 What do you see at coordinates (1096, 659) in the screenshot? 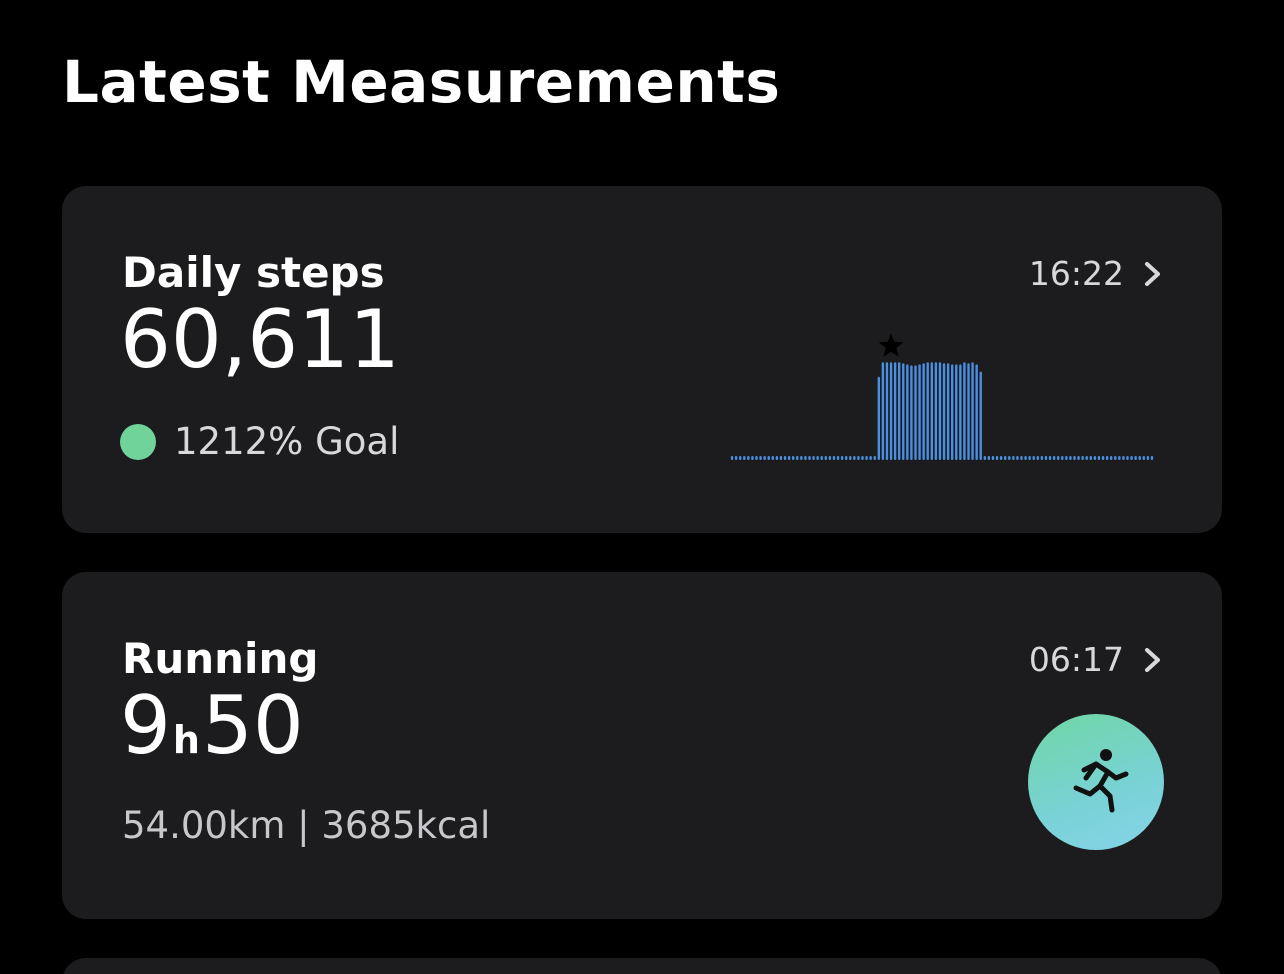
I see `running-meta: 06:17` at bounding box center [1096, 659].